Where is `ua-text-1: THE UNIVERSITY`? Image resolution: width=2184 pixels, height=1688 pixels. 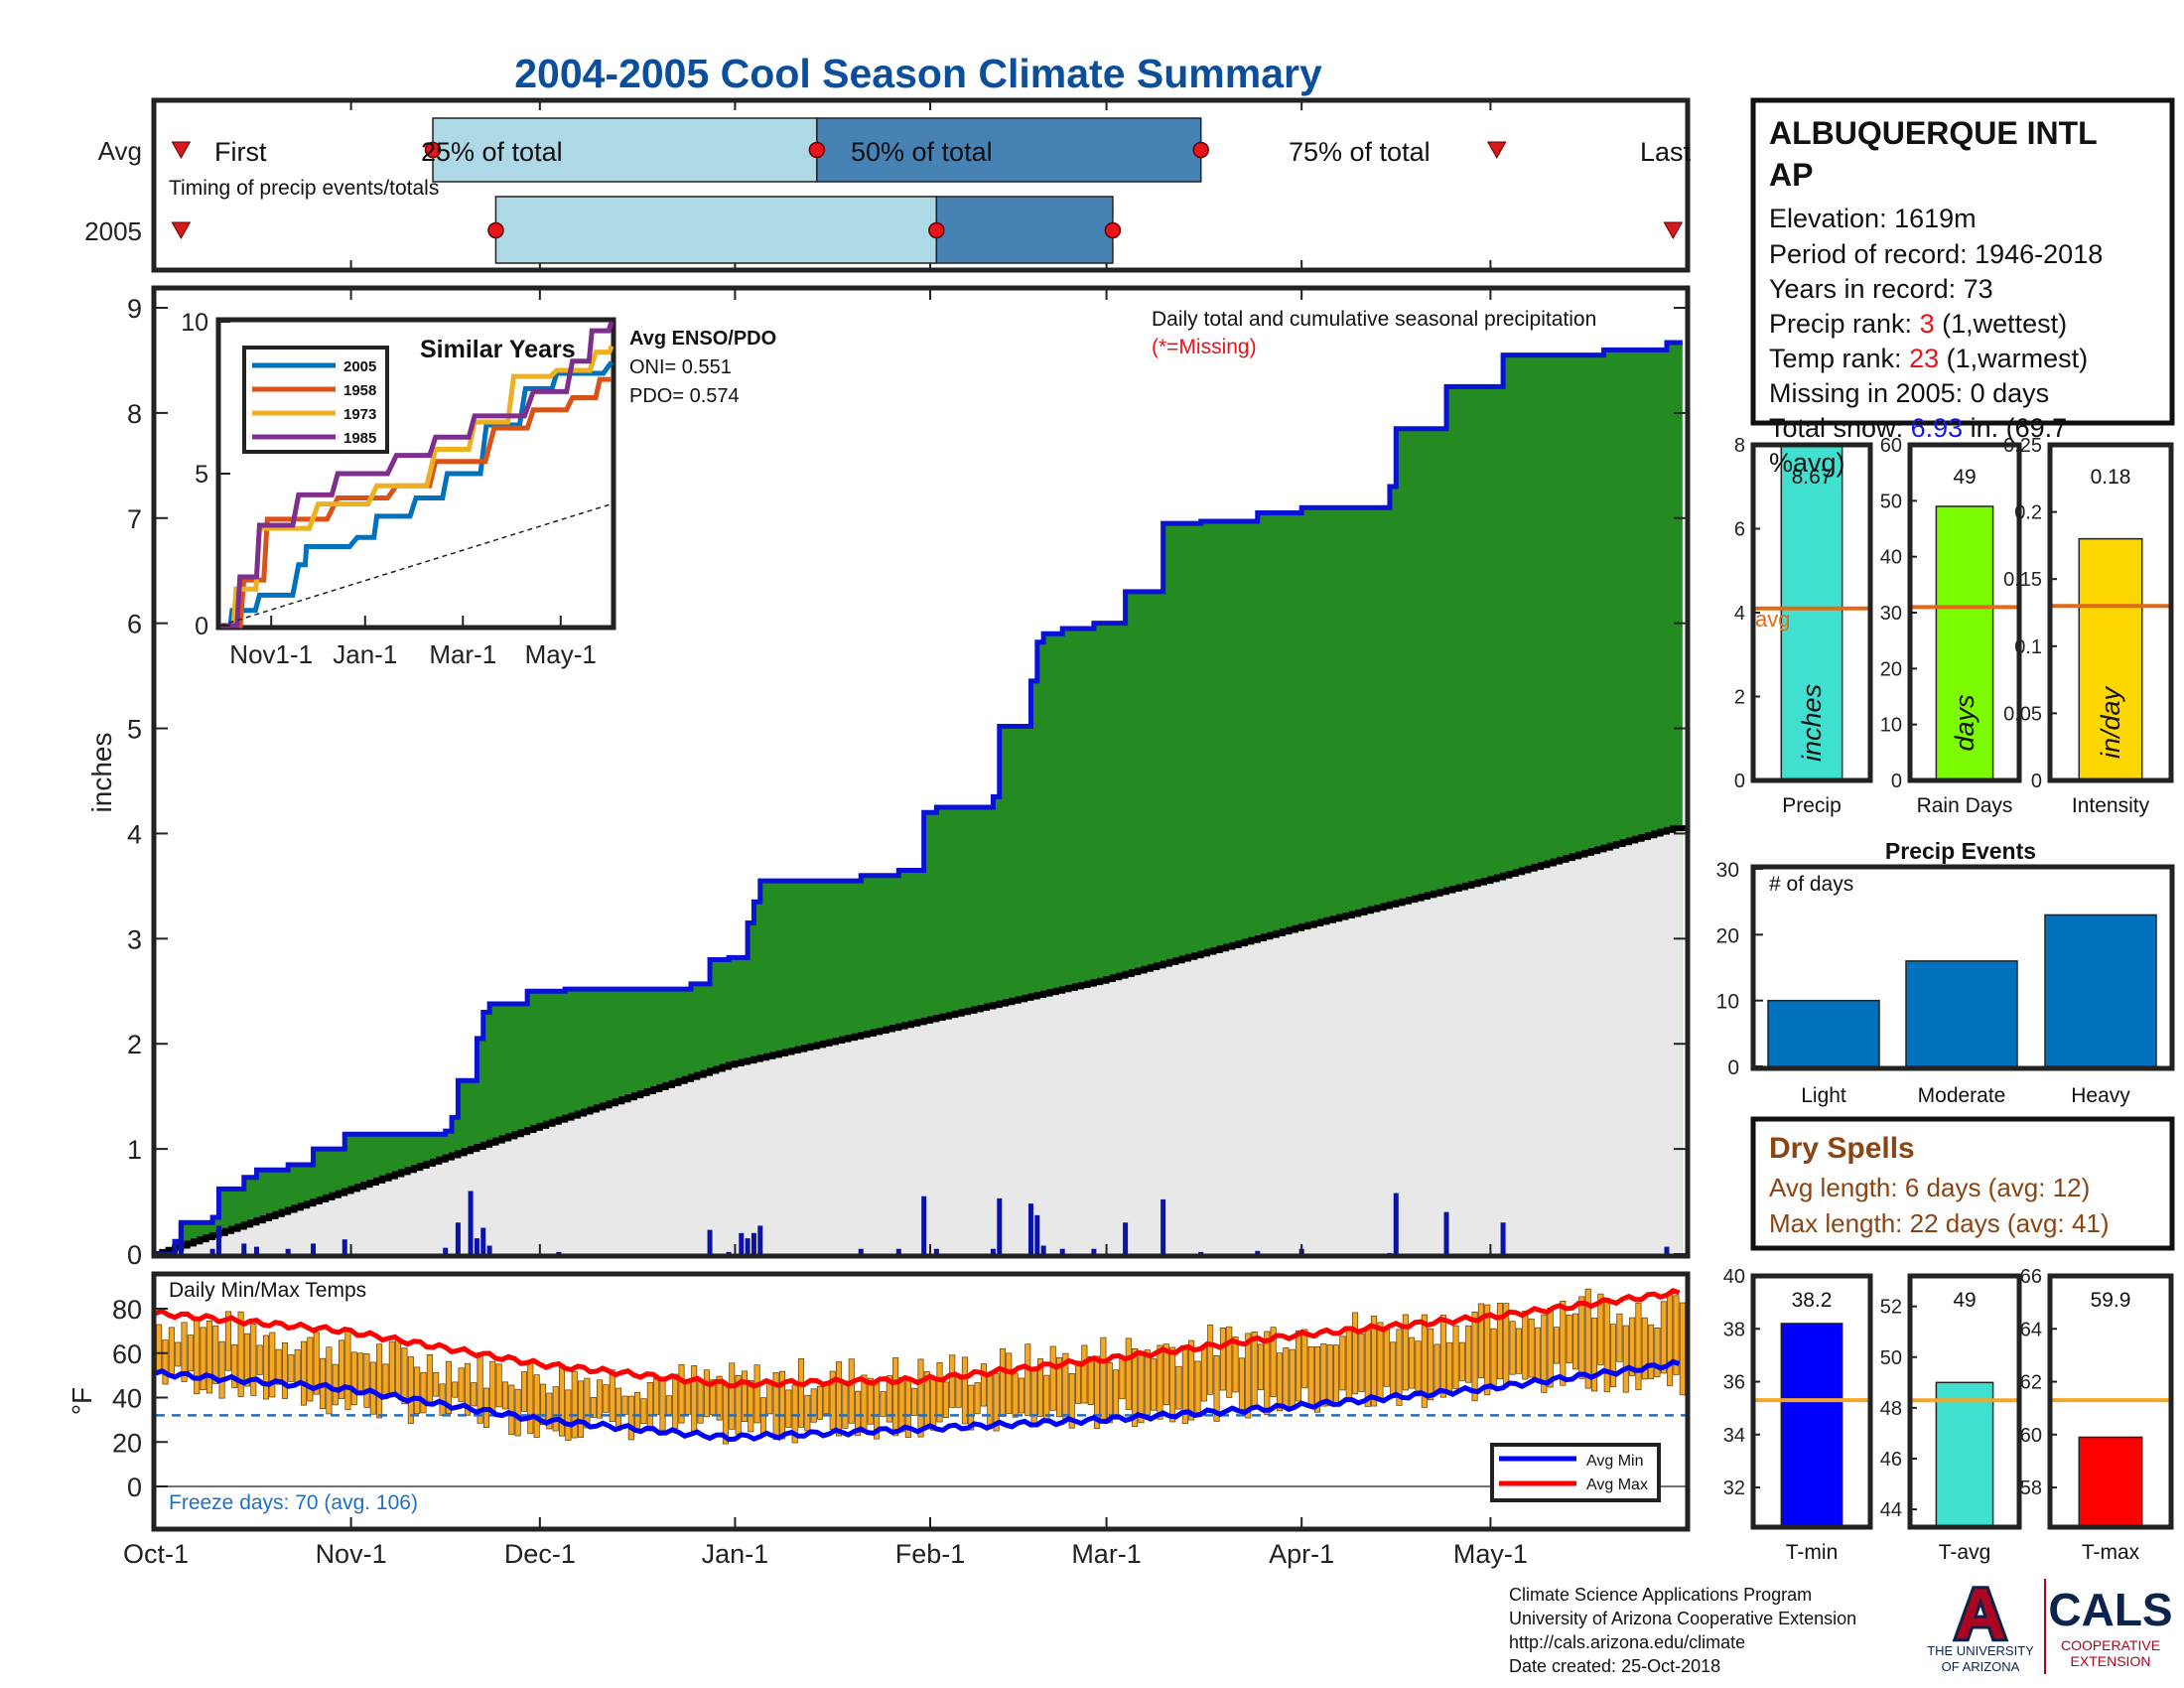 ua-text-1: THE UNIVERSITY is located at coordinates (1980, 1650).